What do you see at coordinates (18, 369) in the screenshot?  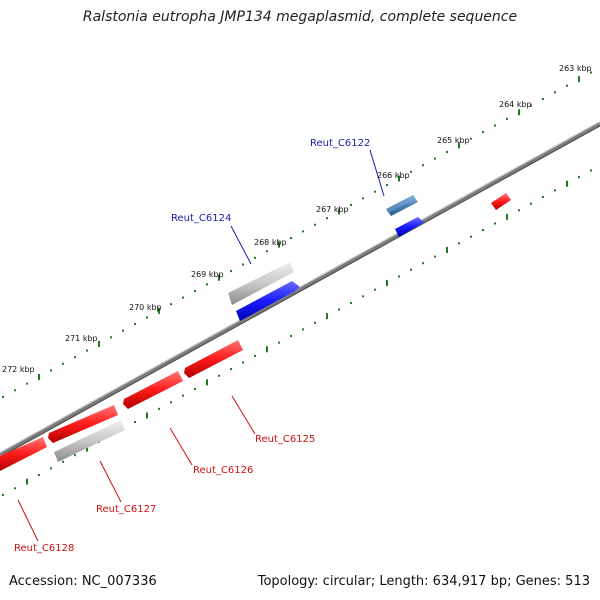 I see `scale-label-272: 272 kbp` at bounding box center [18, 369].